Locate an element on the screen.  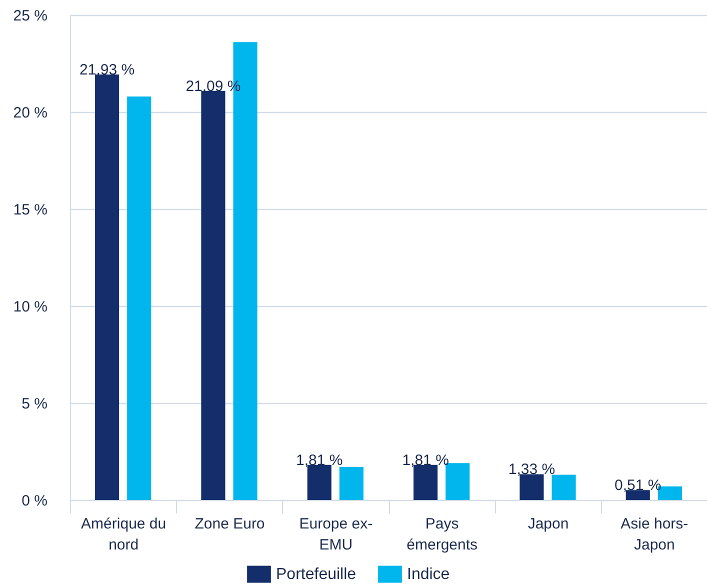
x-tick-label: Asie hors-Japon is located at coordinates (654, 535).